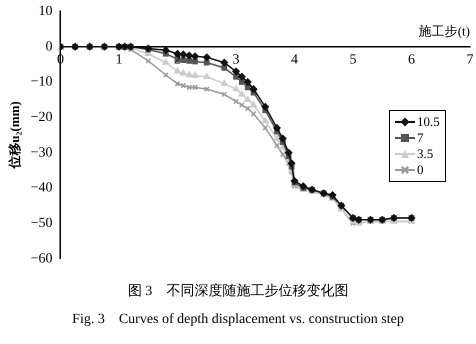 The width and height of the screenshot is (476, 344). I want to click on y-tick-label: −10, so click(41, 82).